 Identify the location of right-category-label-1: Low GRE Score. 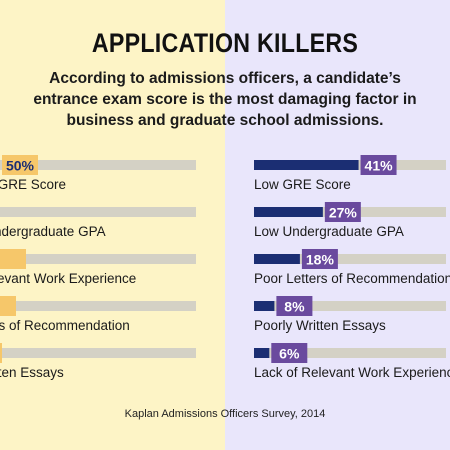
(302, 184).